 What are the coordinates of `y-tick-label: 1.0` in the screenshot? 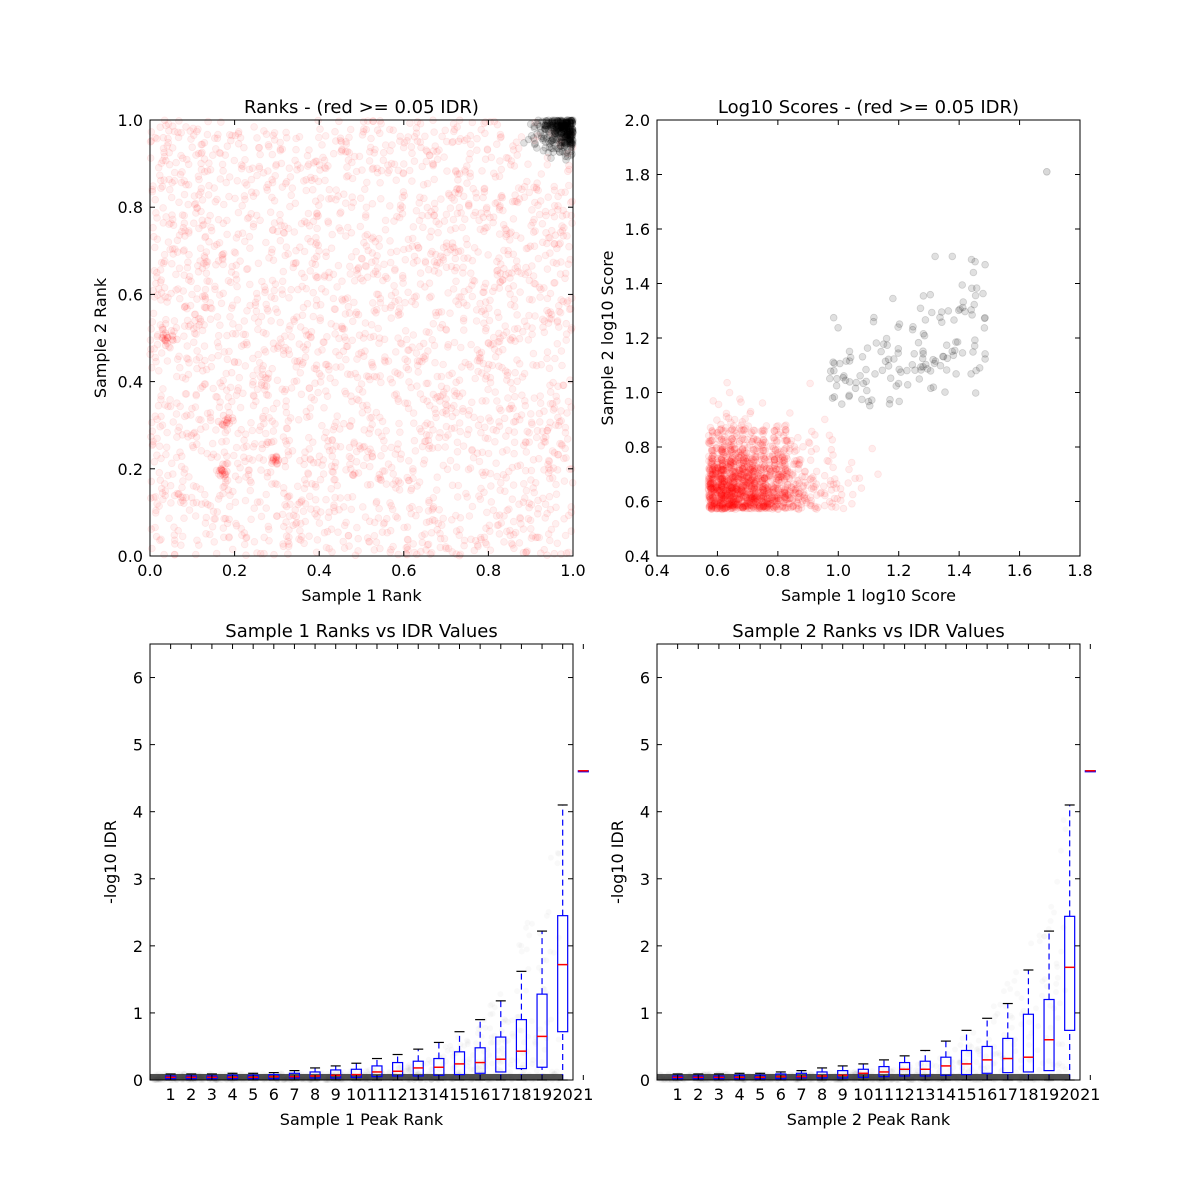 It's located at (637, 393).